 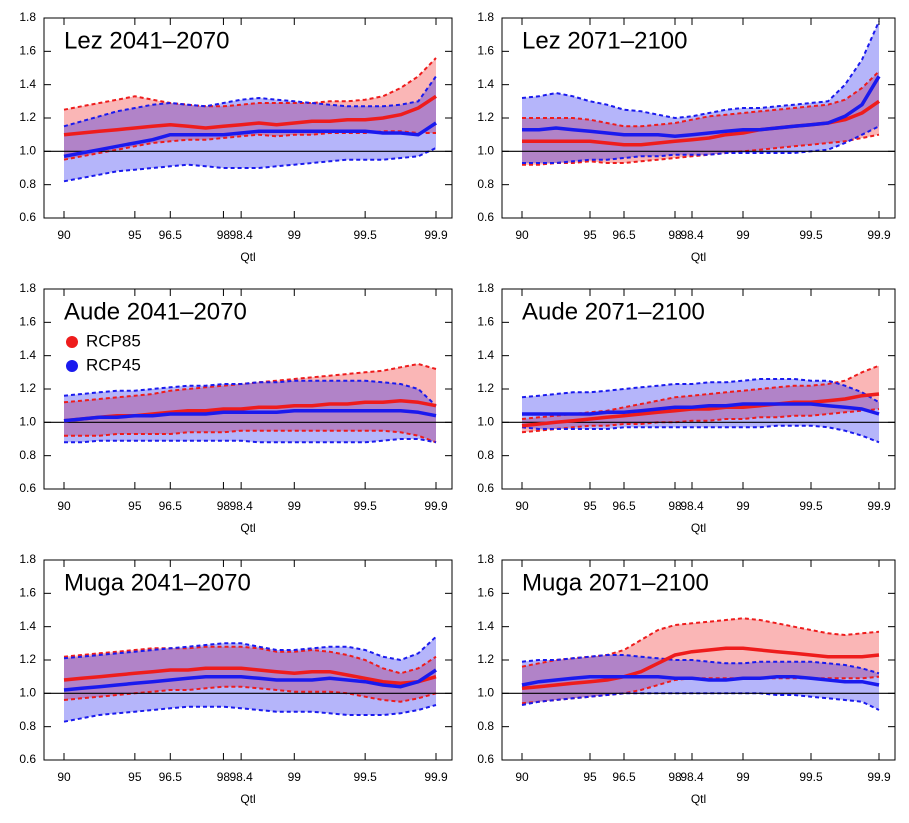 I want to click on panel-title: Aude 2071–2100, so click(x=613, y=311).